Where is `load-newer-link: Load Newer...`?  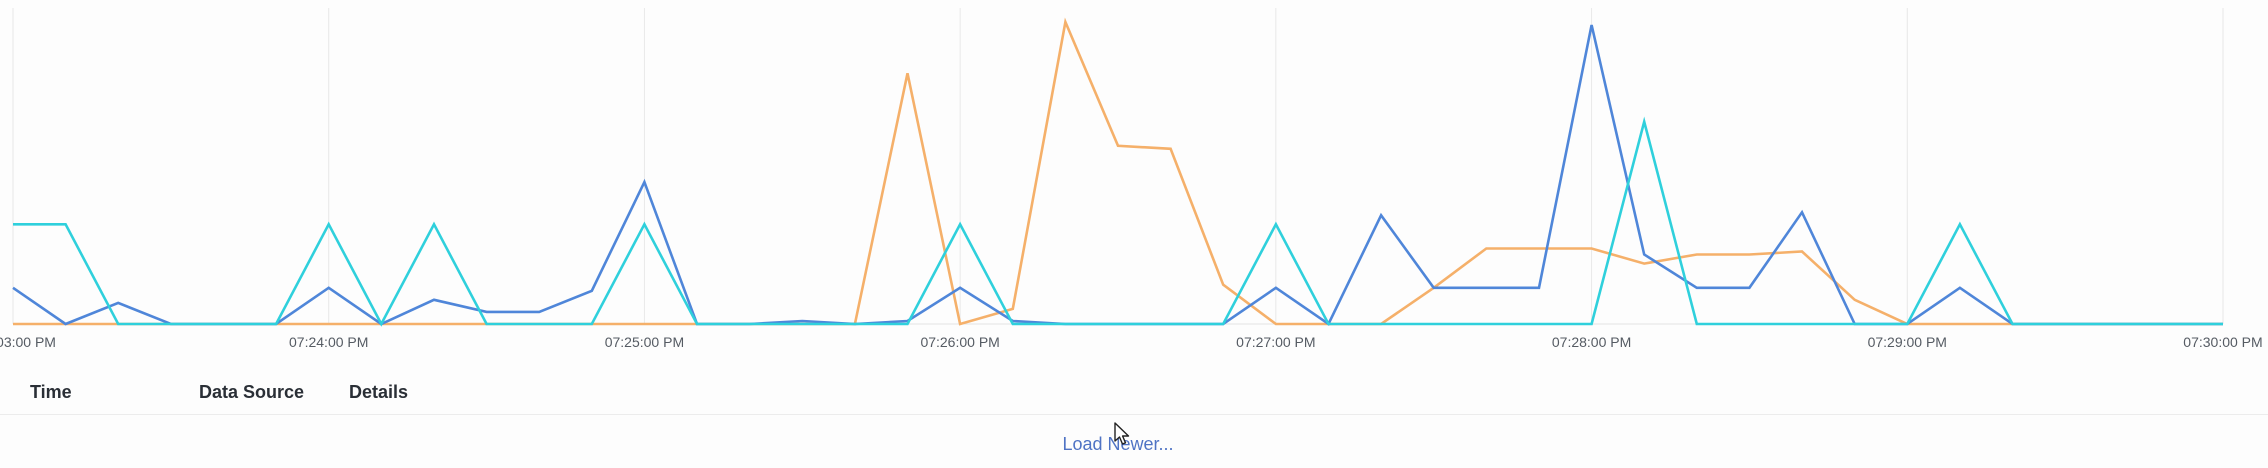
load-newer-link: Load Newer... is located at coordinates (1118, 444).